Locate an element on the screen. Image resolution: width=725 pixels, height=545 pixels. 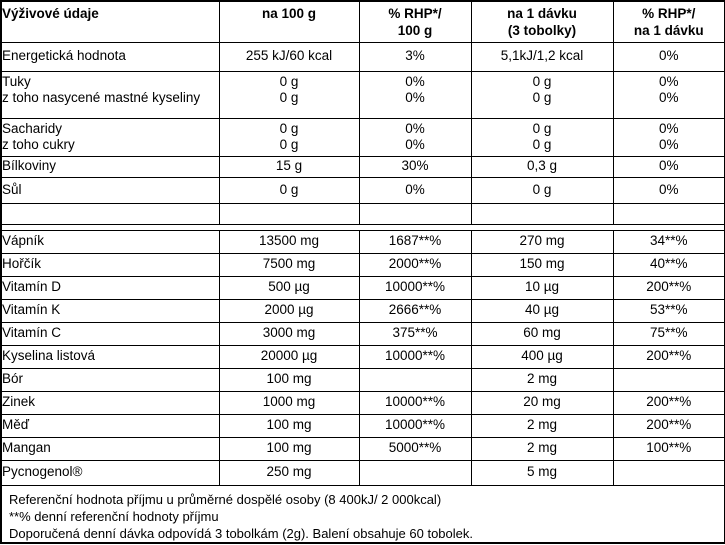
value-per-dose: 40 µg is located at coordinates (542, 310).